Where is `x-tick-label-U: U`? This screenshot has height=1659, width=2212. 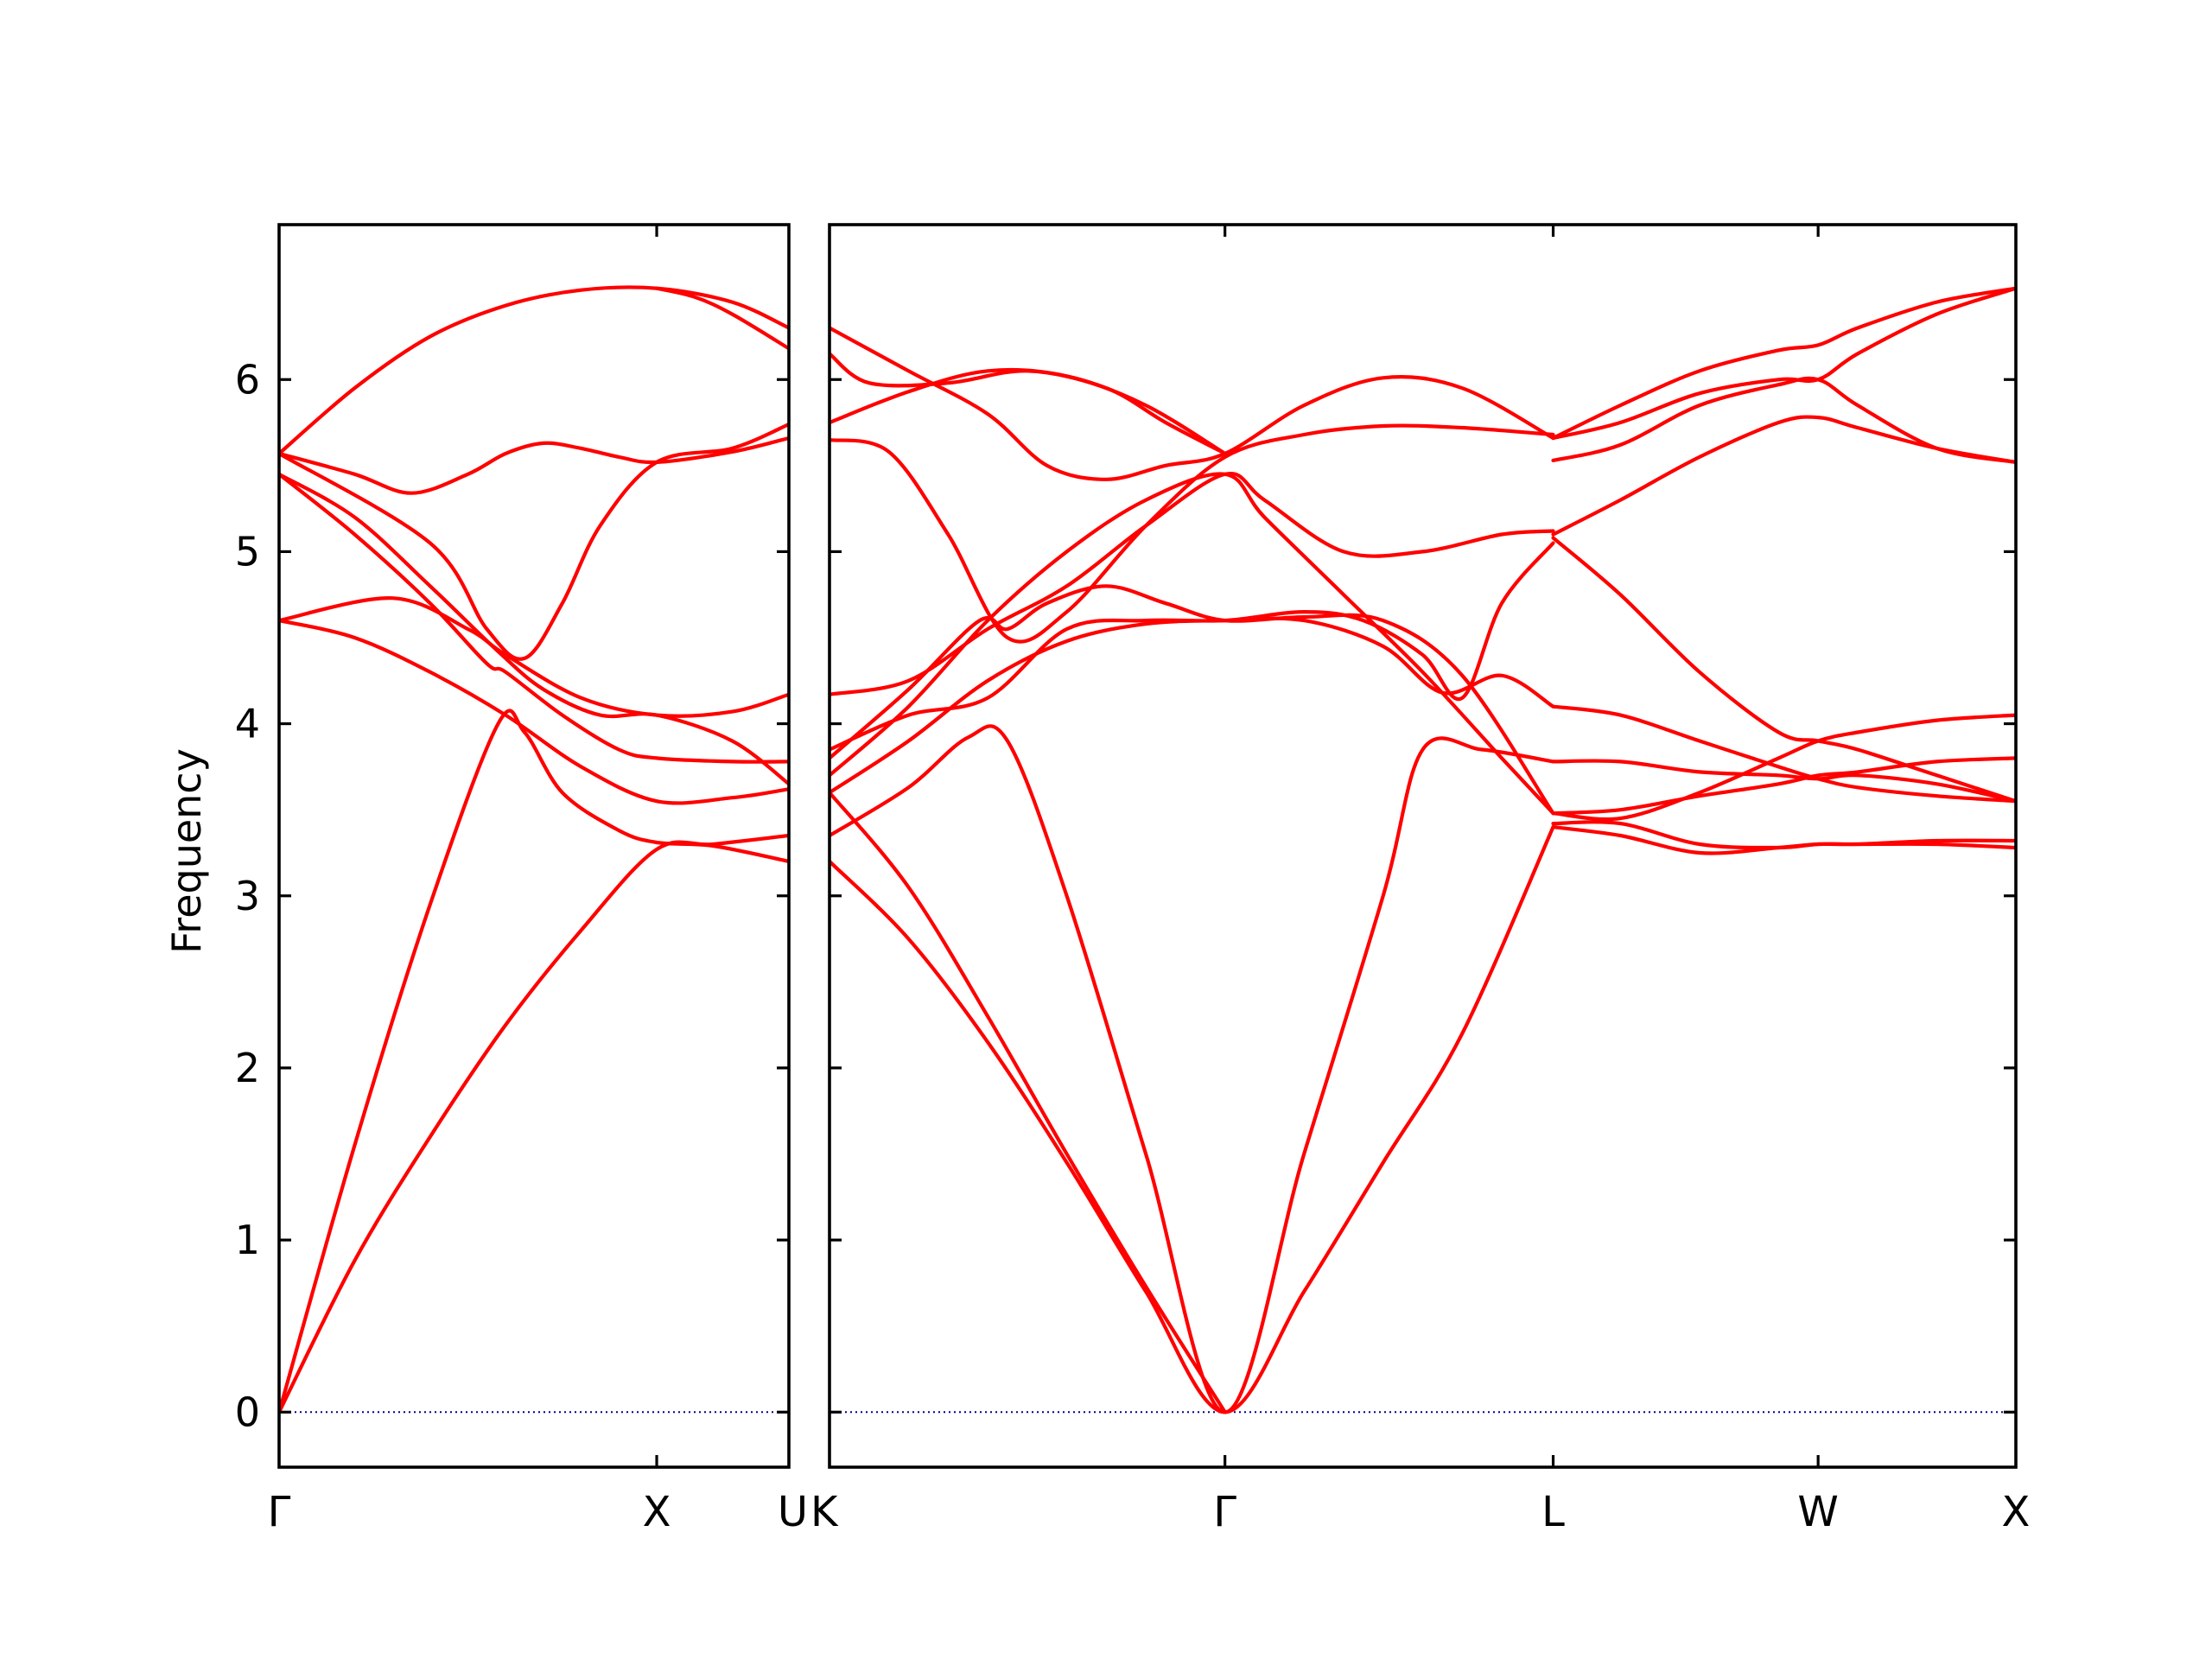
x-tick-label-U: U is located at coordinates (793, 1512).